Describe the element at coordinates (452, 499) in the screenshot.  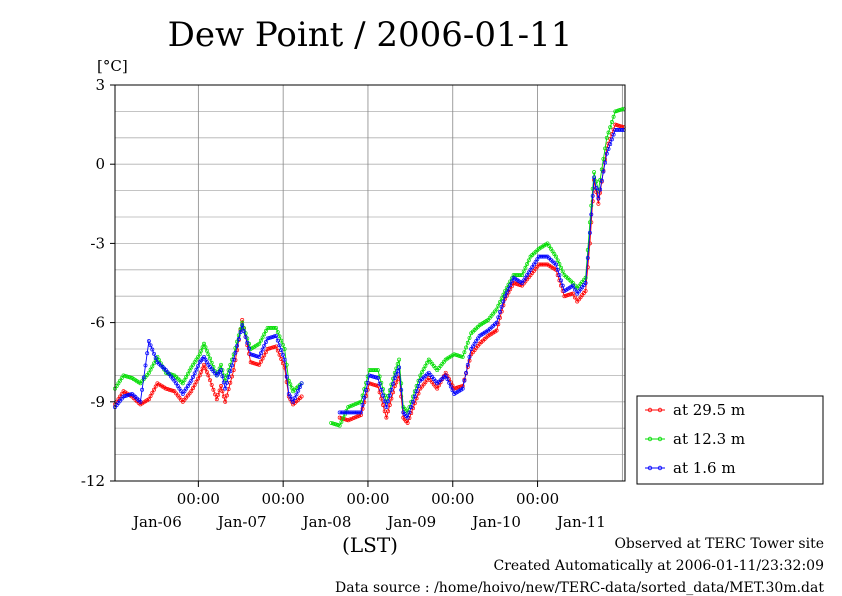
I see `x-time-label: 00:00` at that location.